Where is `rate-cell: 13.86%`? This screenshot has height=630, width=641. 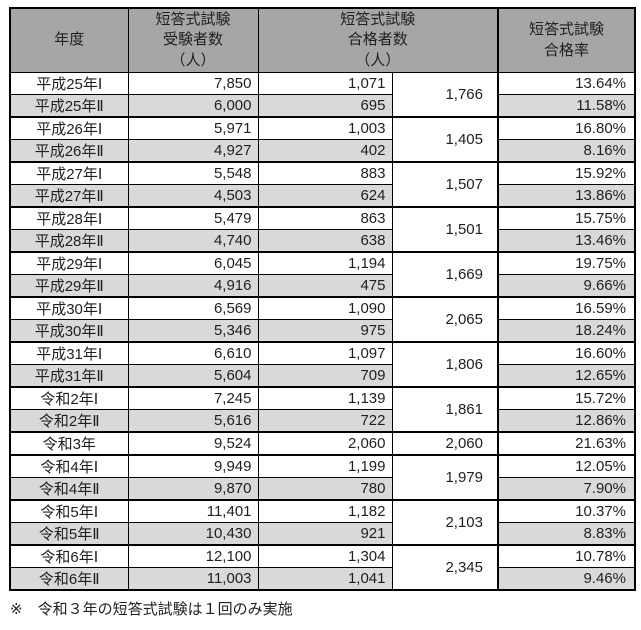 rate-cell: 13.86% is located at coordinates (566, 196).